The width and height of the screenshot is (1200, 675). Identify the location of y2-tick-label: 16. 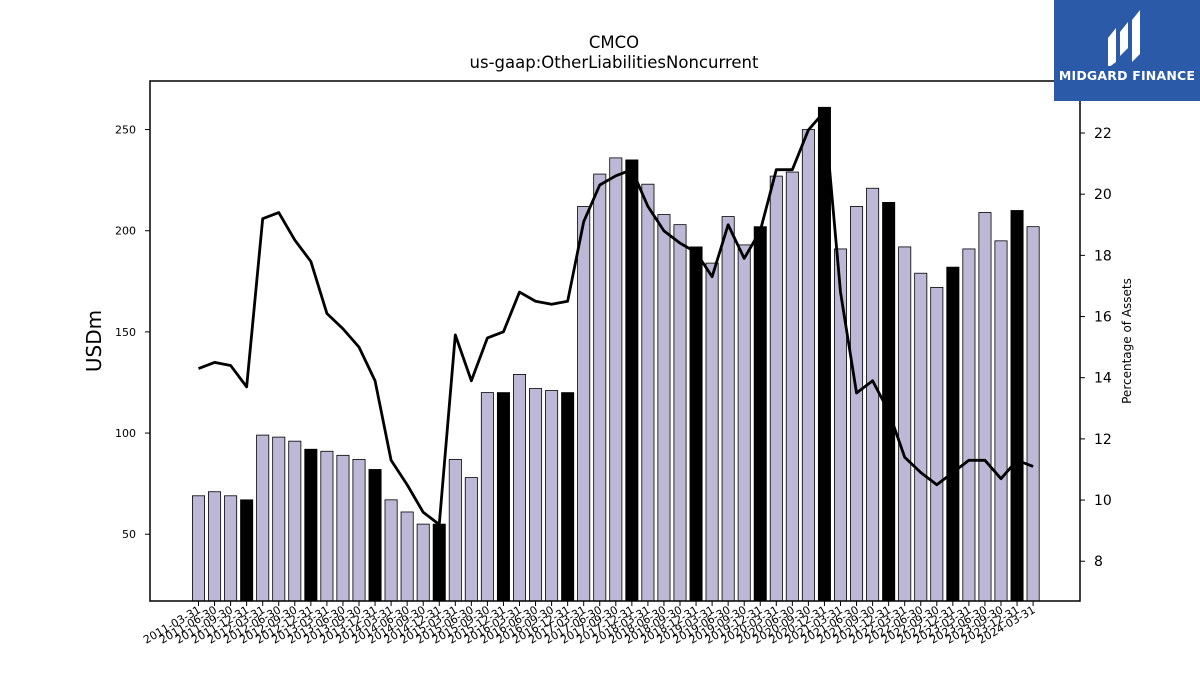
(1103, 318).